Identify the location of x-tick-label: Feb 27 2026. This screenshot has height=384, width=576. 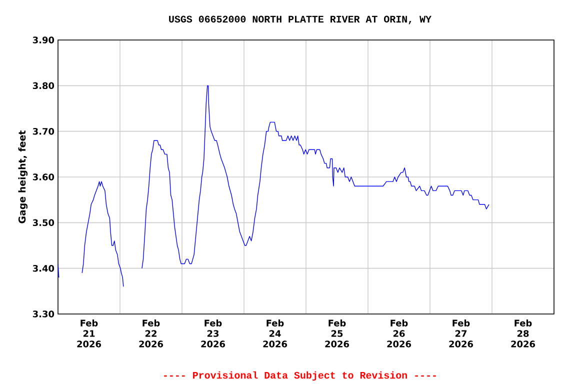
(461, 334).